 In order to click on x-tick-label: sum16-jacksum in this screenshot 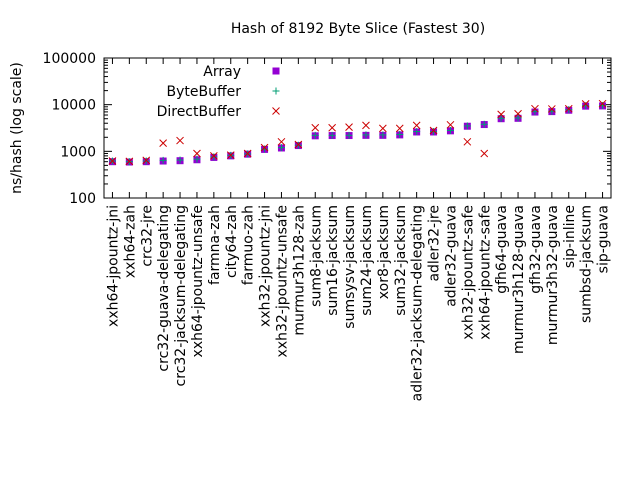, I will do `click(333, 260)`.